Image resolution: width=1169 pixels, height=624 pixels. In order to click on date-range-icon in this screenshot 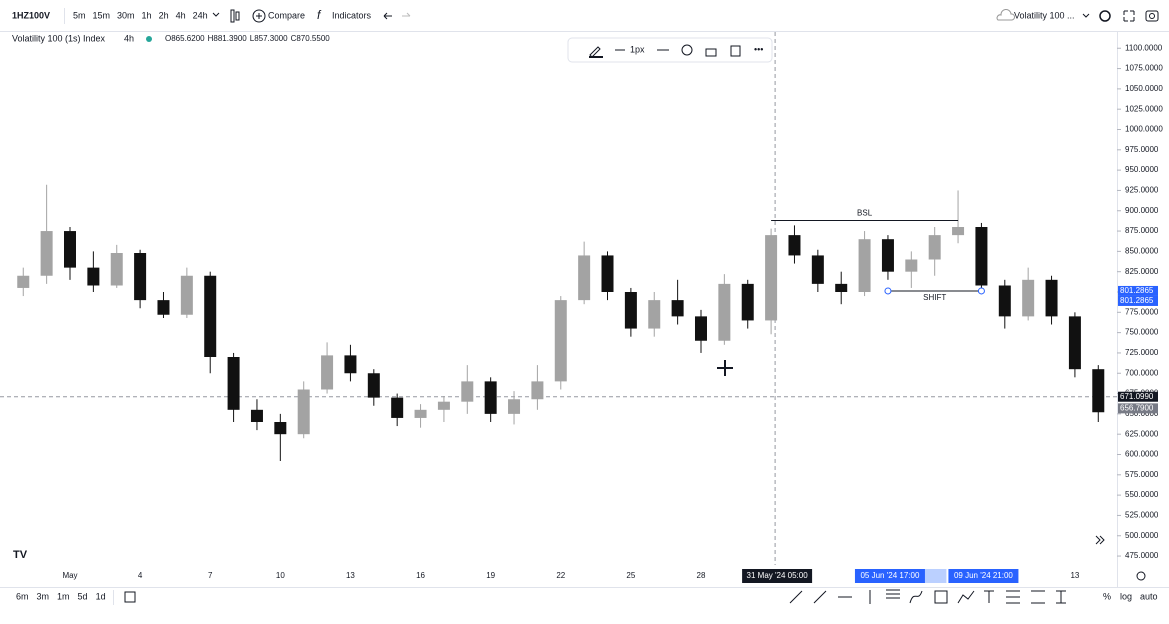, I will do `click(130, 597)`.